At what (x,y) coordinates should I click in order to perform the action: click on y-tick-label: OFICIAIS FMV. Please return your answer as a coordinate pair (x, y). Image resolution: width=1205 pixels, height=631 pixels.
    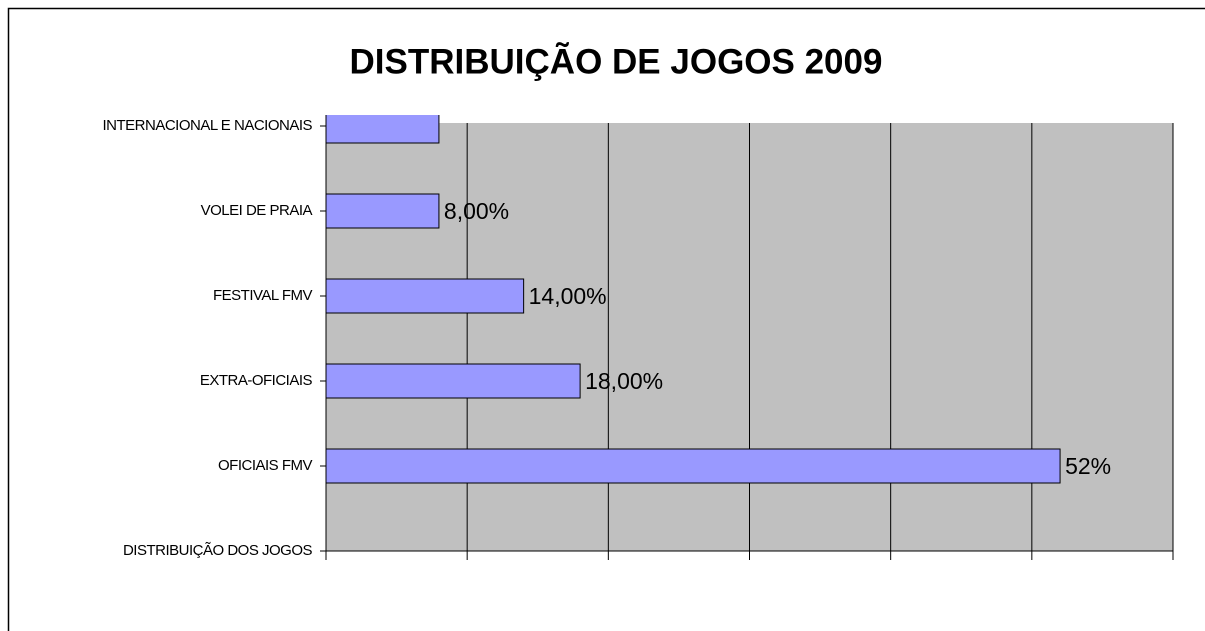
    Looking at the image, I should click on (265, 465).